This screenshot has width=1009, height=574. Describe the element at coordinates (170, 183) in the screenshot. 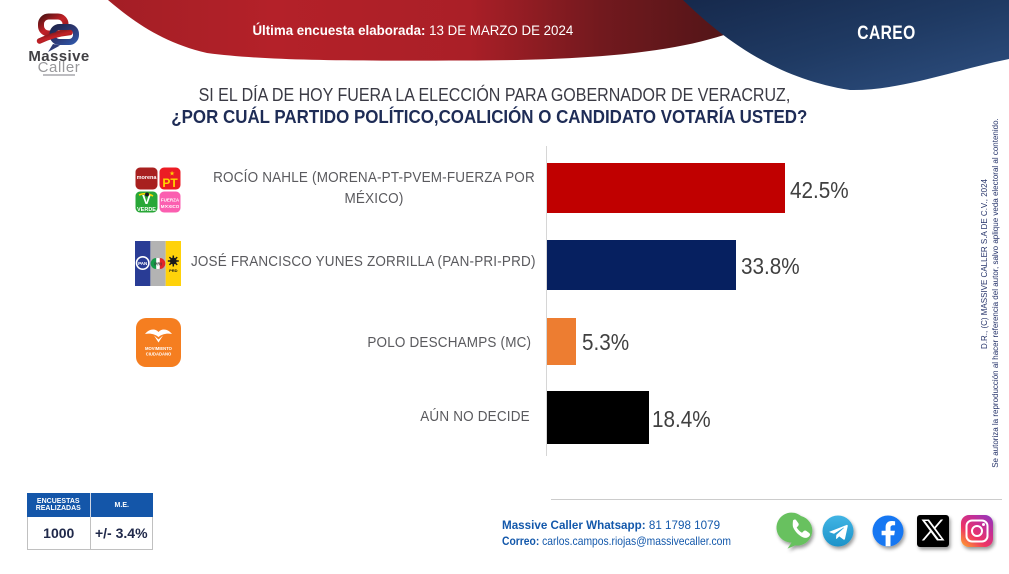

I see `svg-text: PT` at that location.